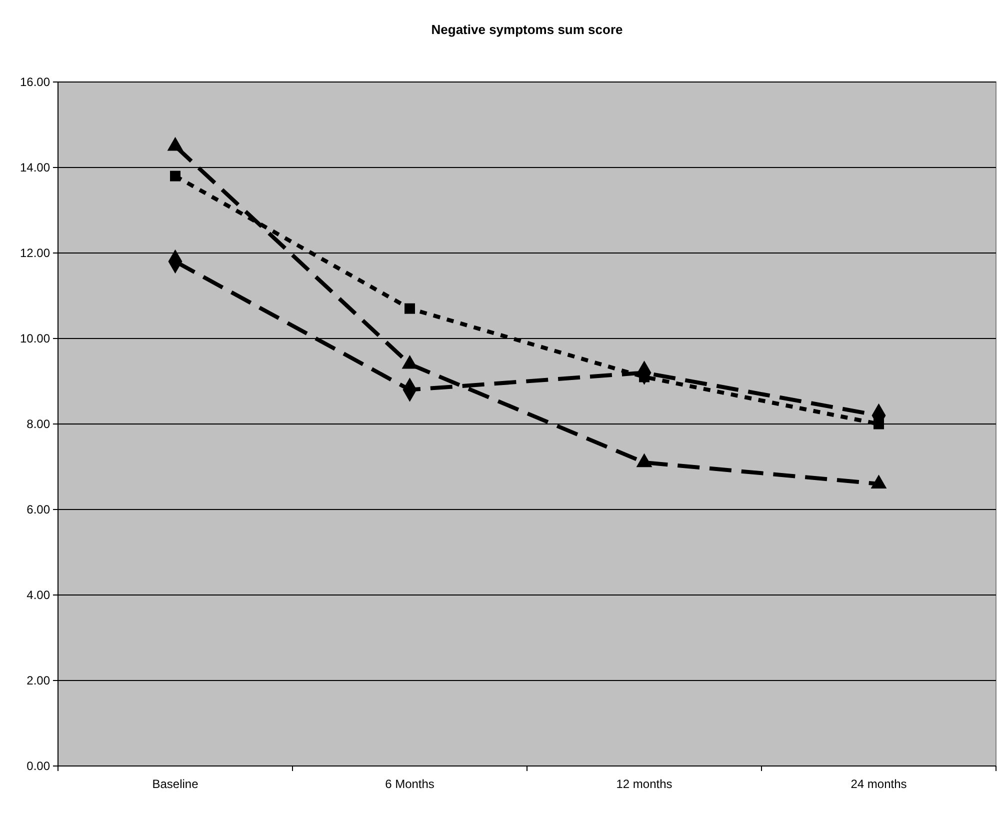  What do you see at coordinates (38, 595) in the screenshot?
I see `y-tick-label: 4.00` at bounding box center [38, 595].